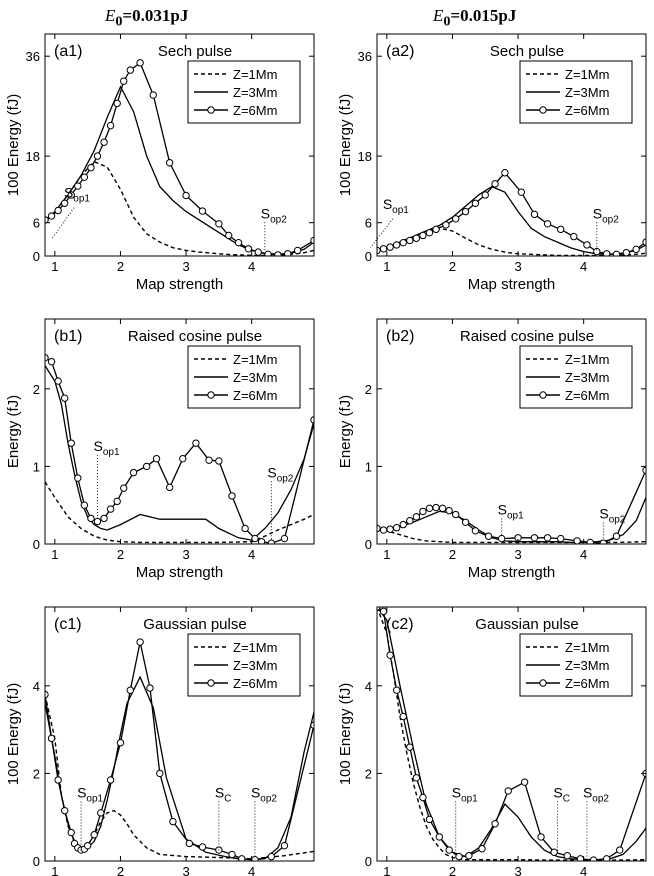 This screenshot has height=876, width=654. I want to click on x-tick-label: 2, so click(120, 870).